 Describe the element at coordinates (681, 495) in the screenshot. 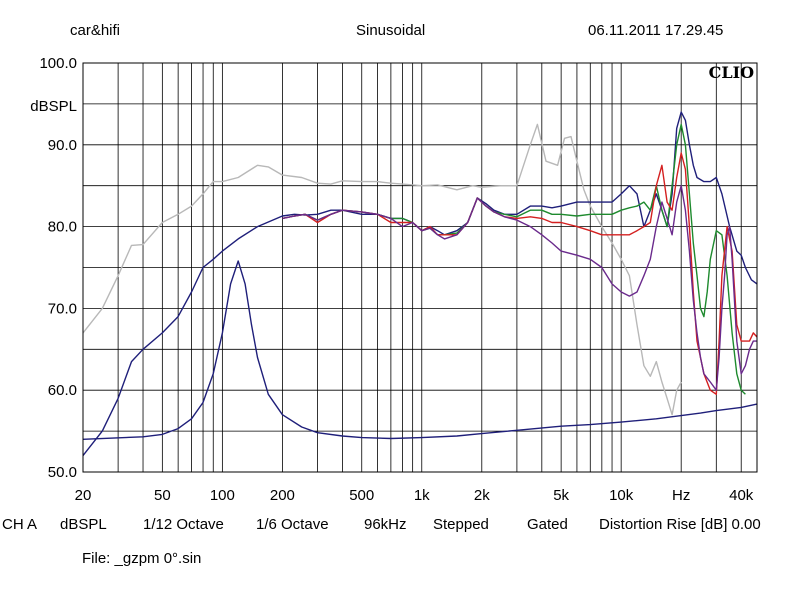

I see `x-tick-label: Hz` at that location.